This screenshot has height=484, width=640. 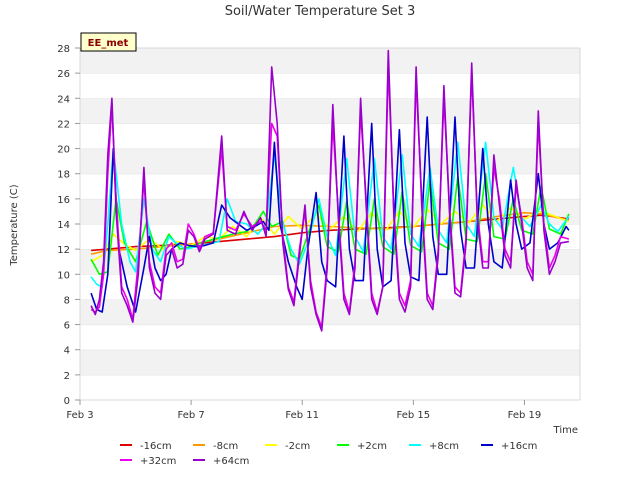 I want to click on y-axis-label: Temperature (C), so click(x=14, y=225).